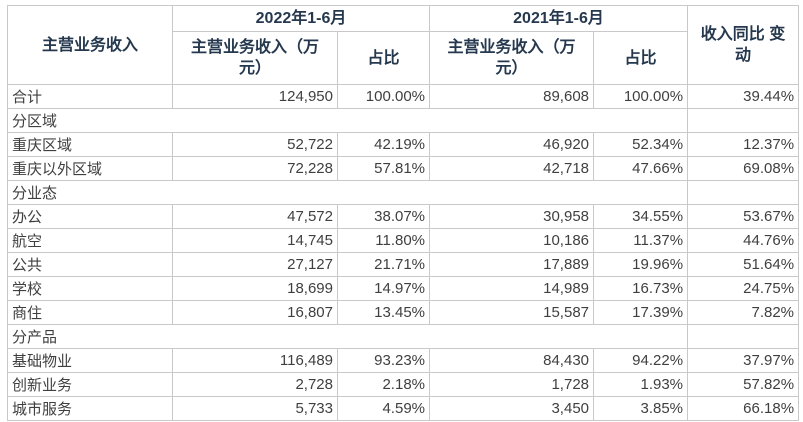  I want to click on share-2022-cell: 57.81%, so click(383, 168).